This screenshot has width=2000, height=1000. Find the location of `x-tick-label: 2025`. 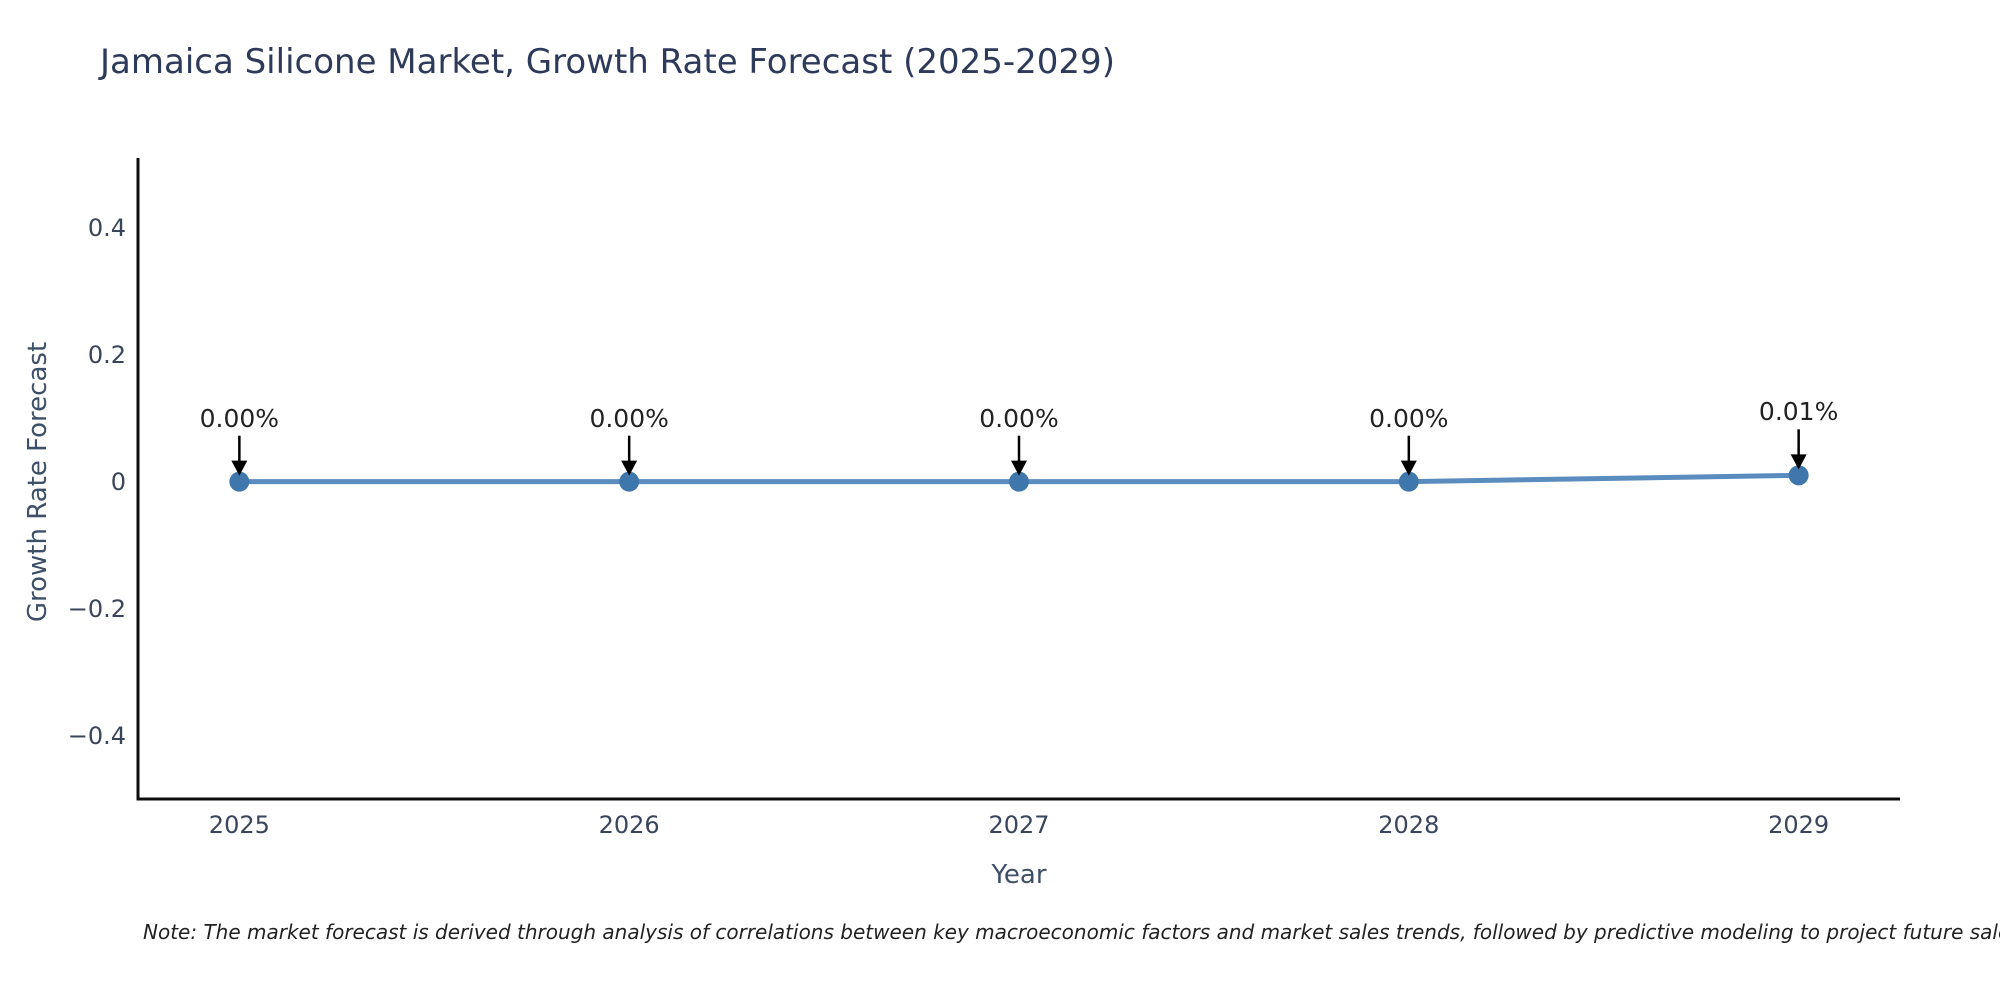

x-tick-label: 2025 is located at coordinates (239, 825).